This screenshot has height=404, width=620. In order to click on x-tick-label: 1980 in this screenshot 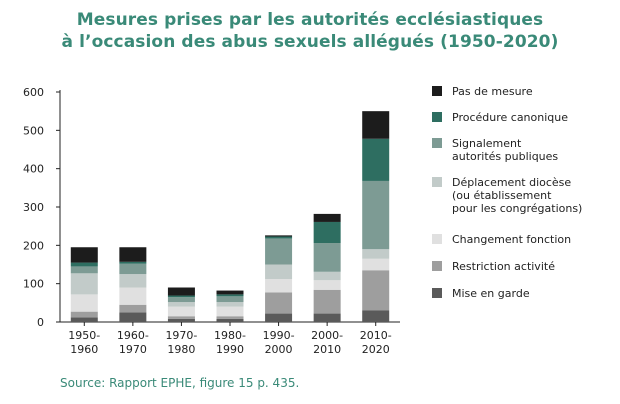, I will do `click(181, 349)`.